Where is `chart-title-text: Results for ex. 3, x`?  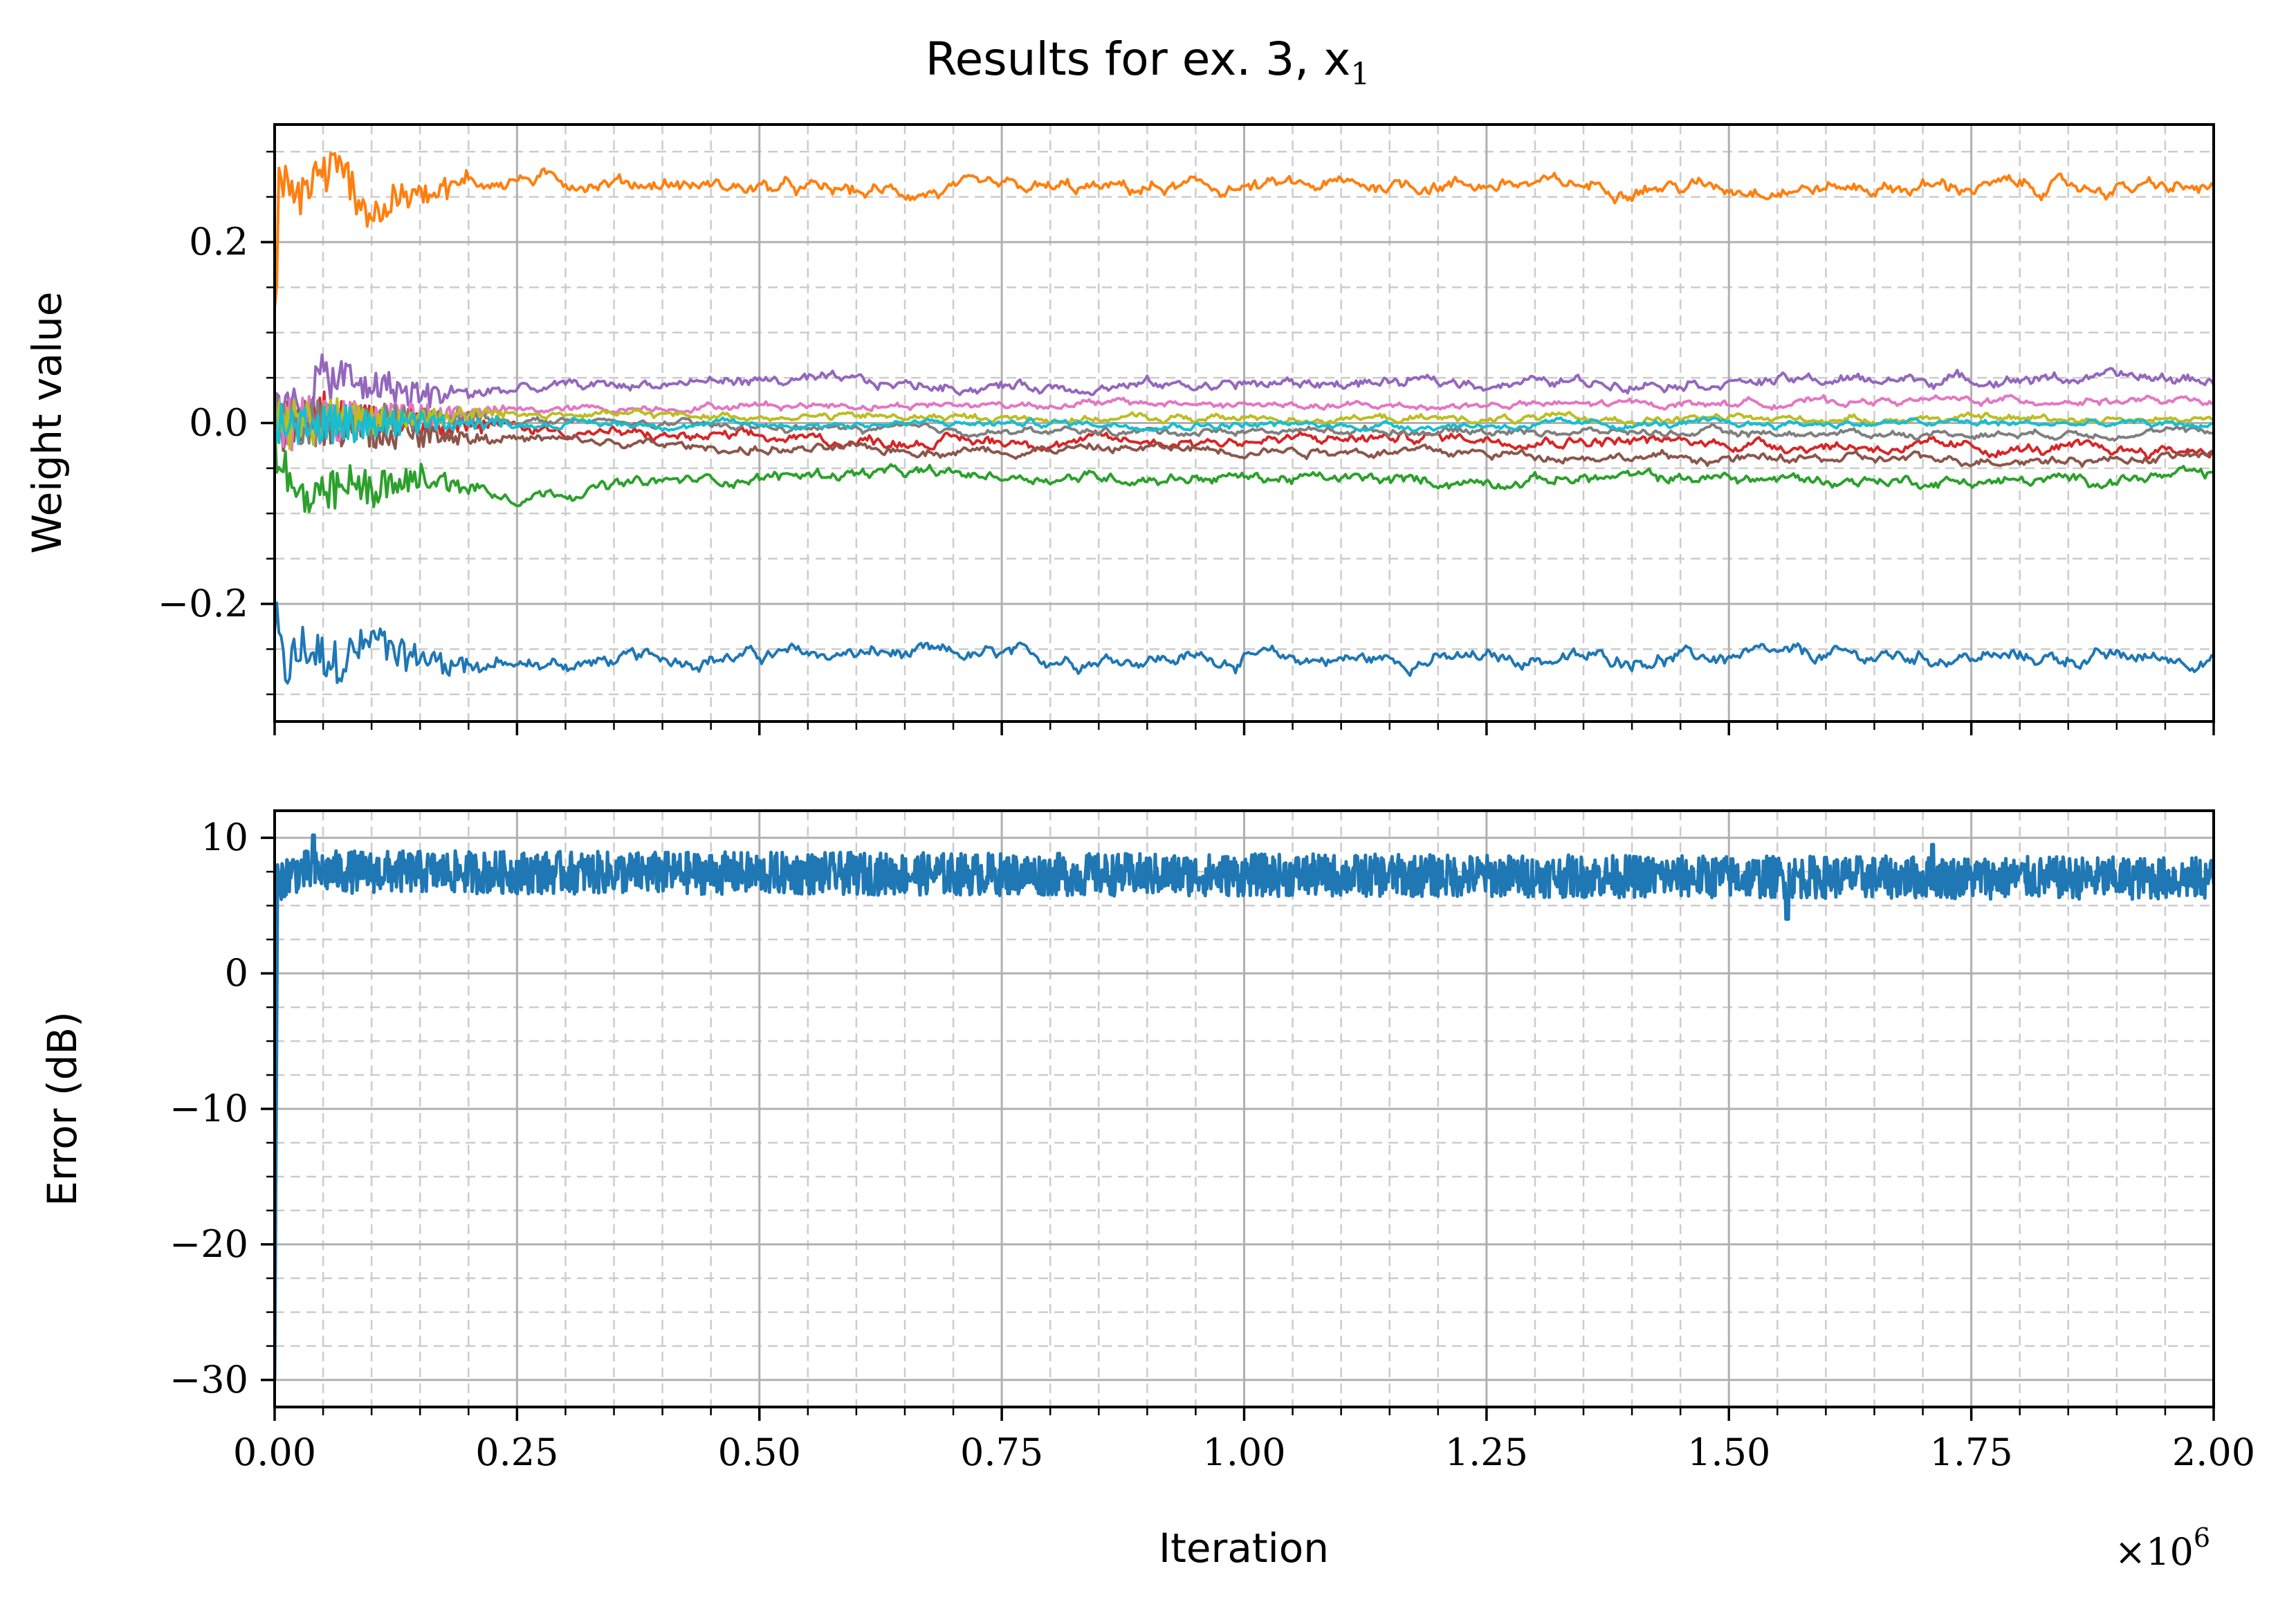
chart-title-text: Results for ex. 3, x is located at coordinates (1138, 60).